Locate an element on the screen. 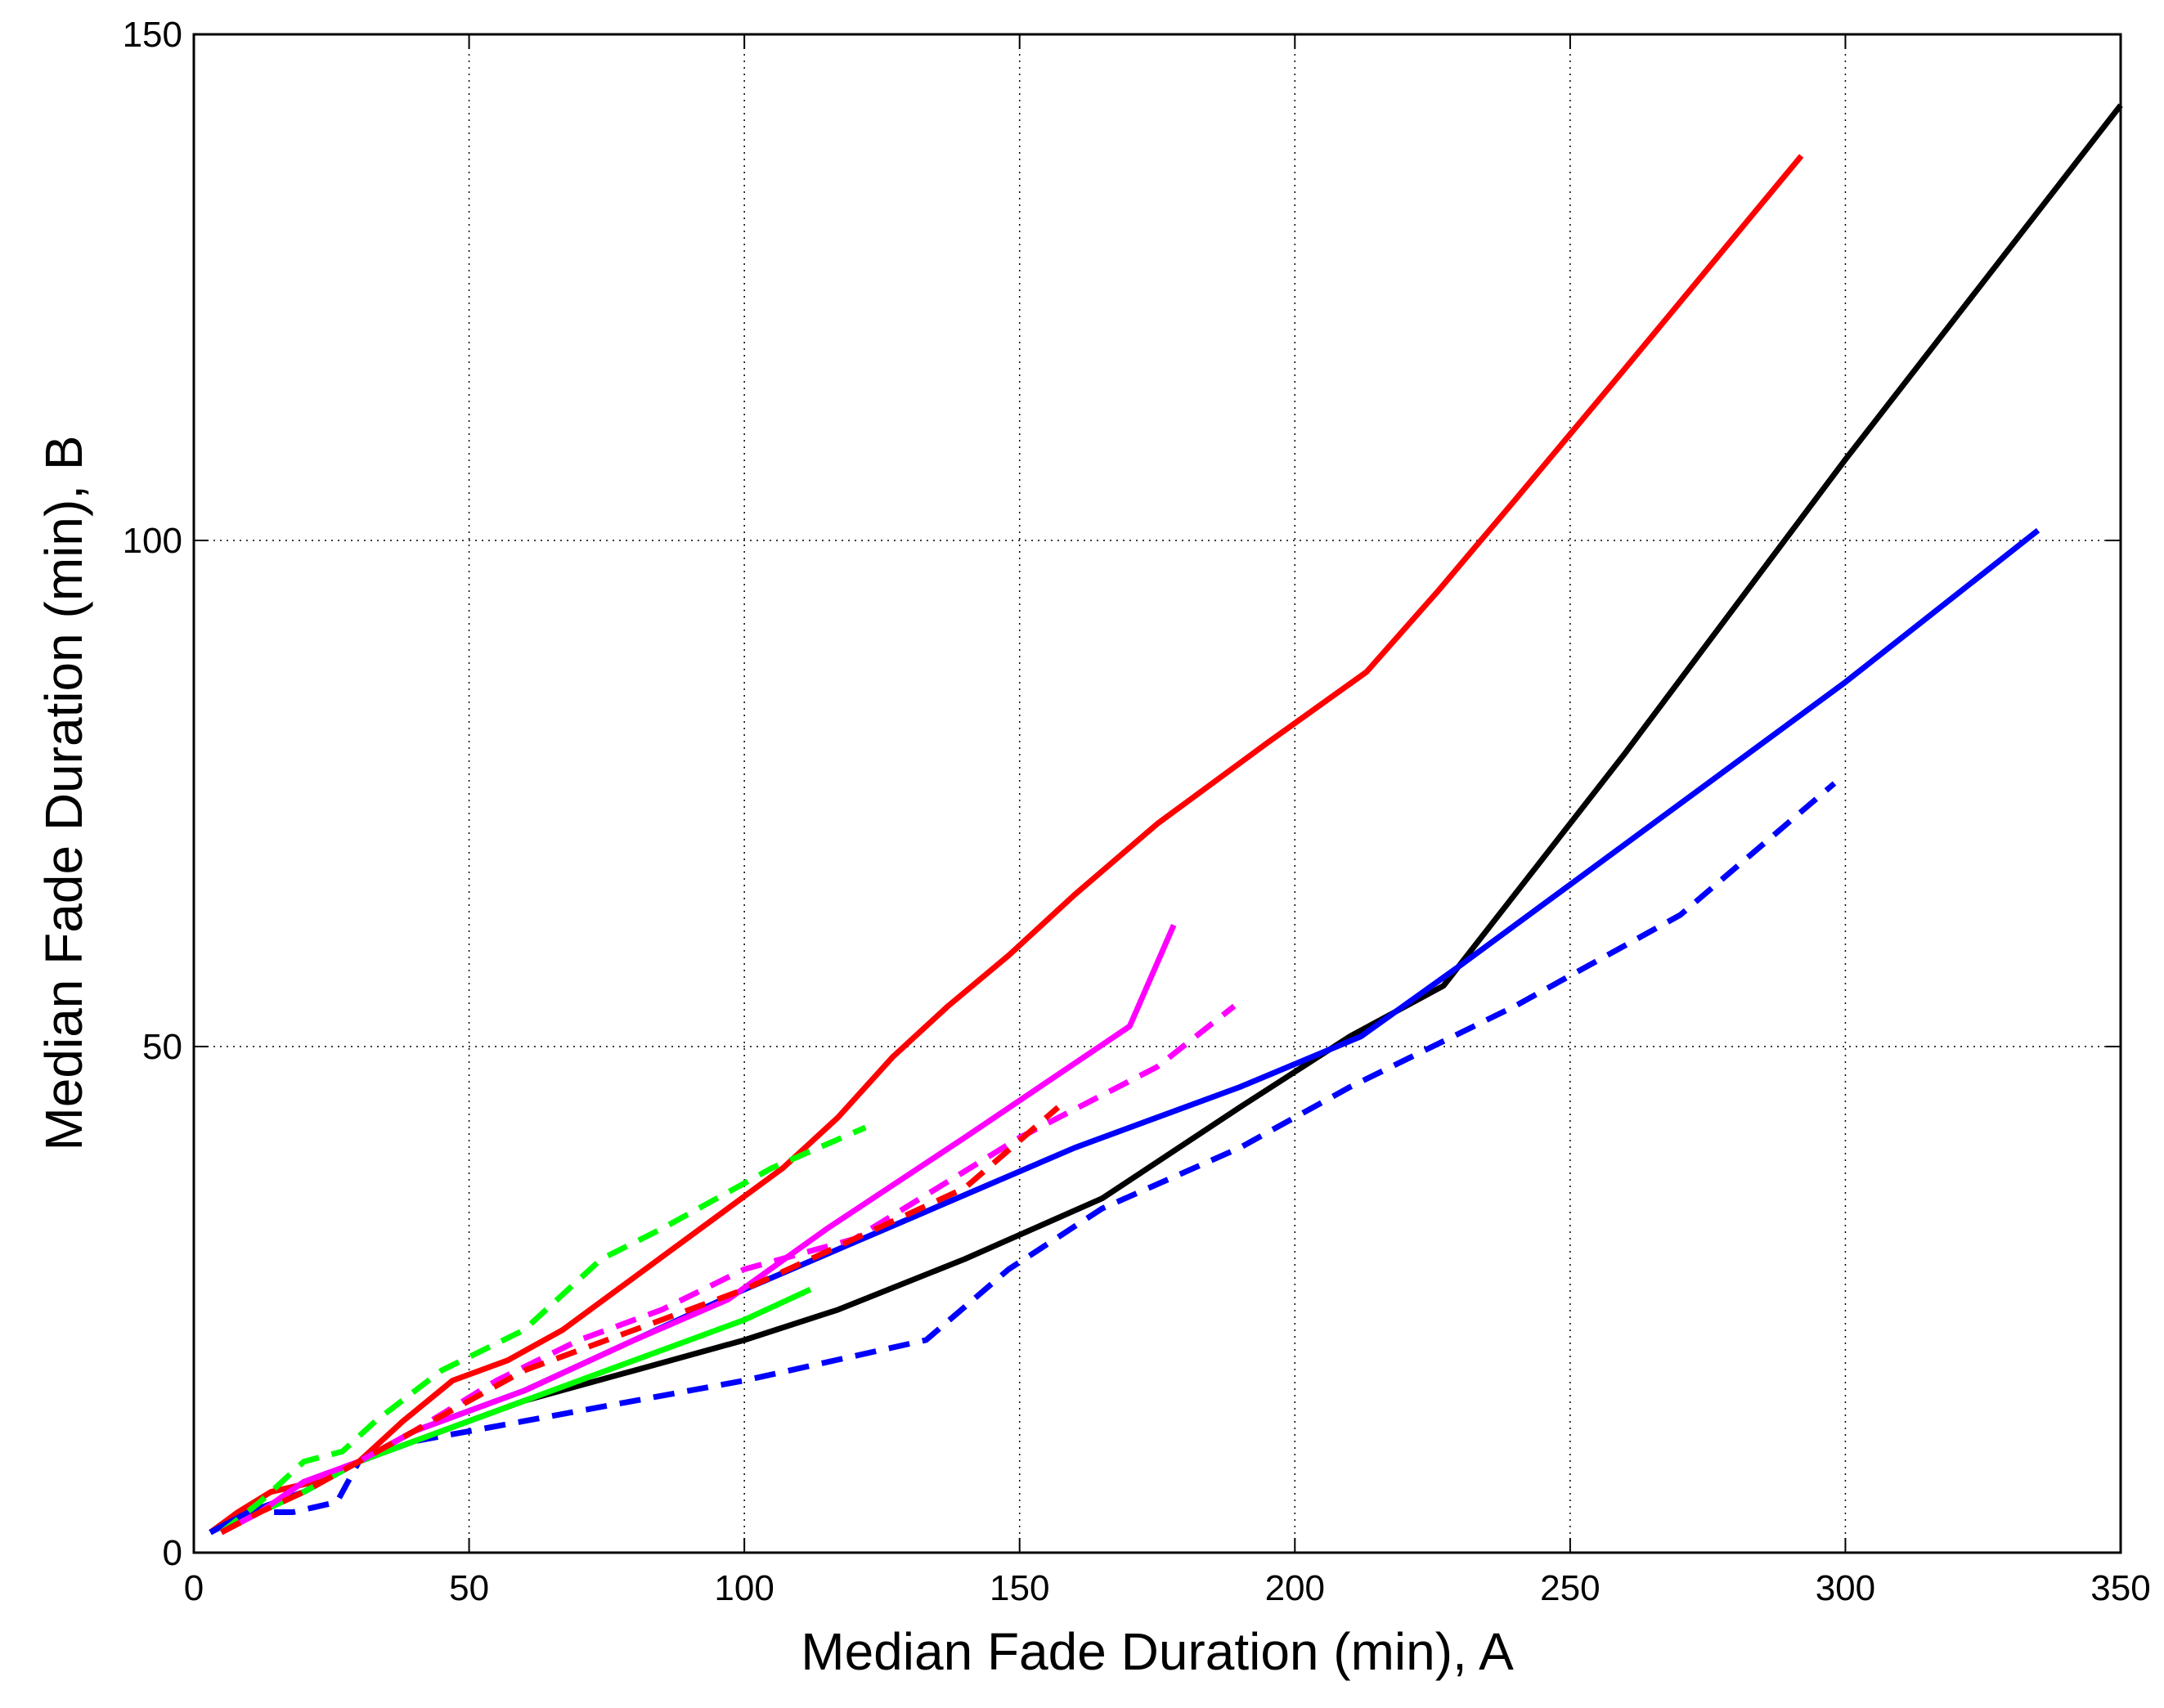 Image resolution: width=2164 pixels, height=1708 pixels. y-tick-labels: 0 50 100 150 is located at coordinates (152, 794).